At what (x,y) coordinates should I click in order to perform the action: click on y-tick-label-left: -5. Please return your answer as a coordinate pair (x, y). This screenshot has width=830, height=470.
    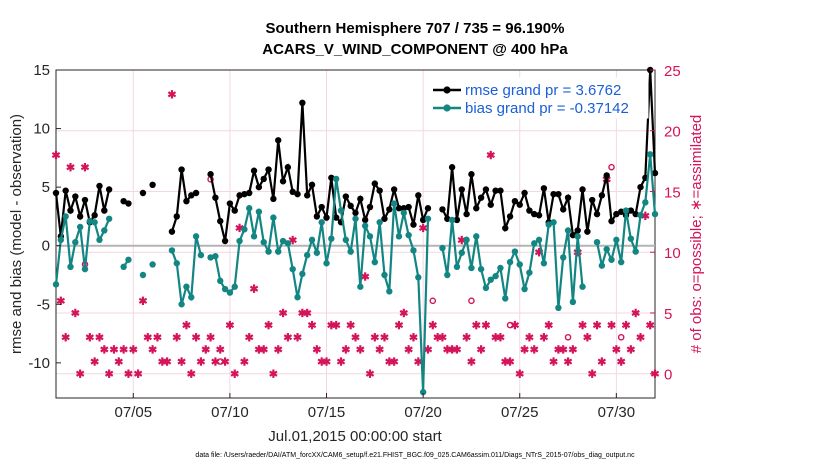
    Looking at the image, I should click on (43, 304).